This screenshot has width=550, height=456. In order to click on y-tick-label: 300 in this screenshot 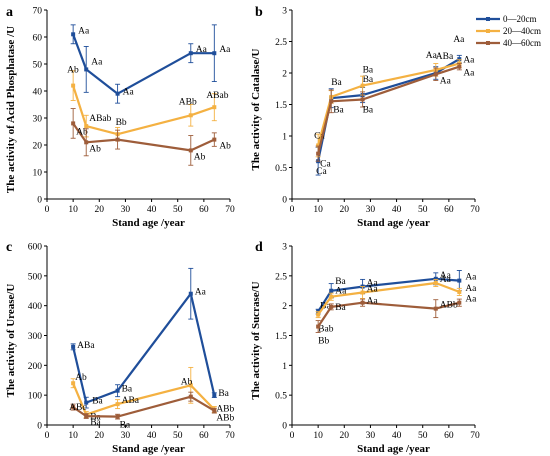, I will do `click(35, 337)`.